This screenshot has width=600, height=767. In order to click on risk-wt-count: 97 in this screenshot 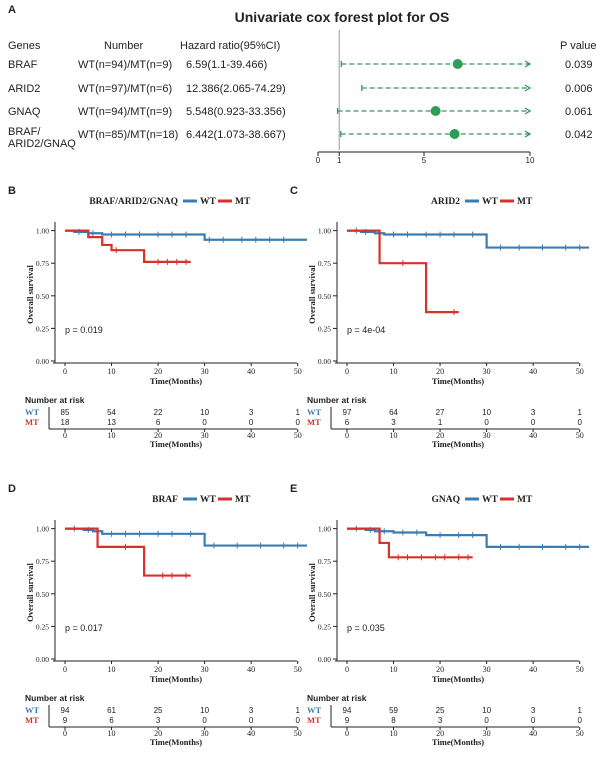, I will do `click(347, 412)`.